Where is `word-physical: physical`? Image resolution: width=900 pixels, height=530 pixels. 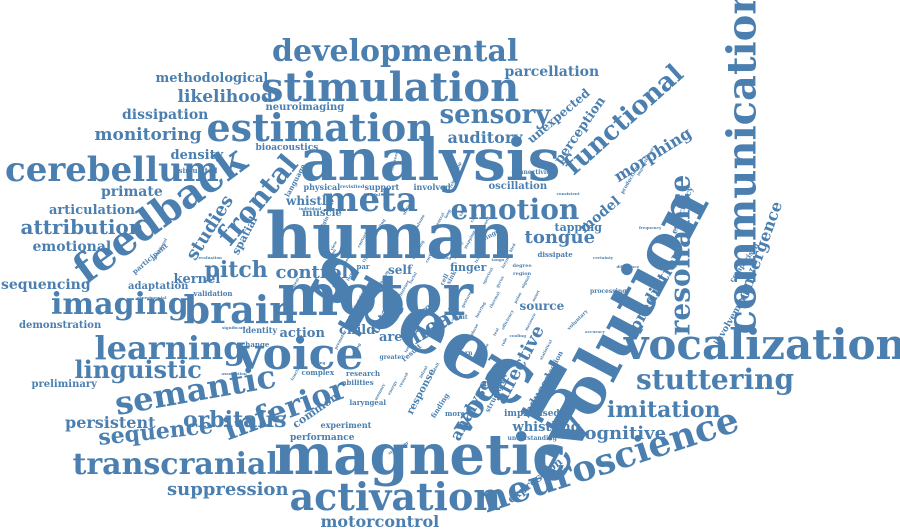 word-physical: physical is located at coordinates (322, 187).